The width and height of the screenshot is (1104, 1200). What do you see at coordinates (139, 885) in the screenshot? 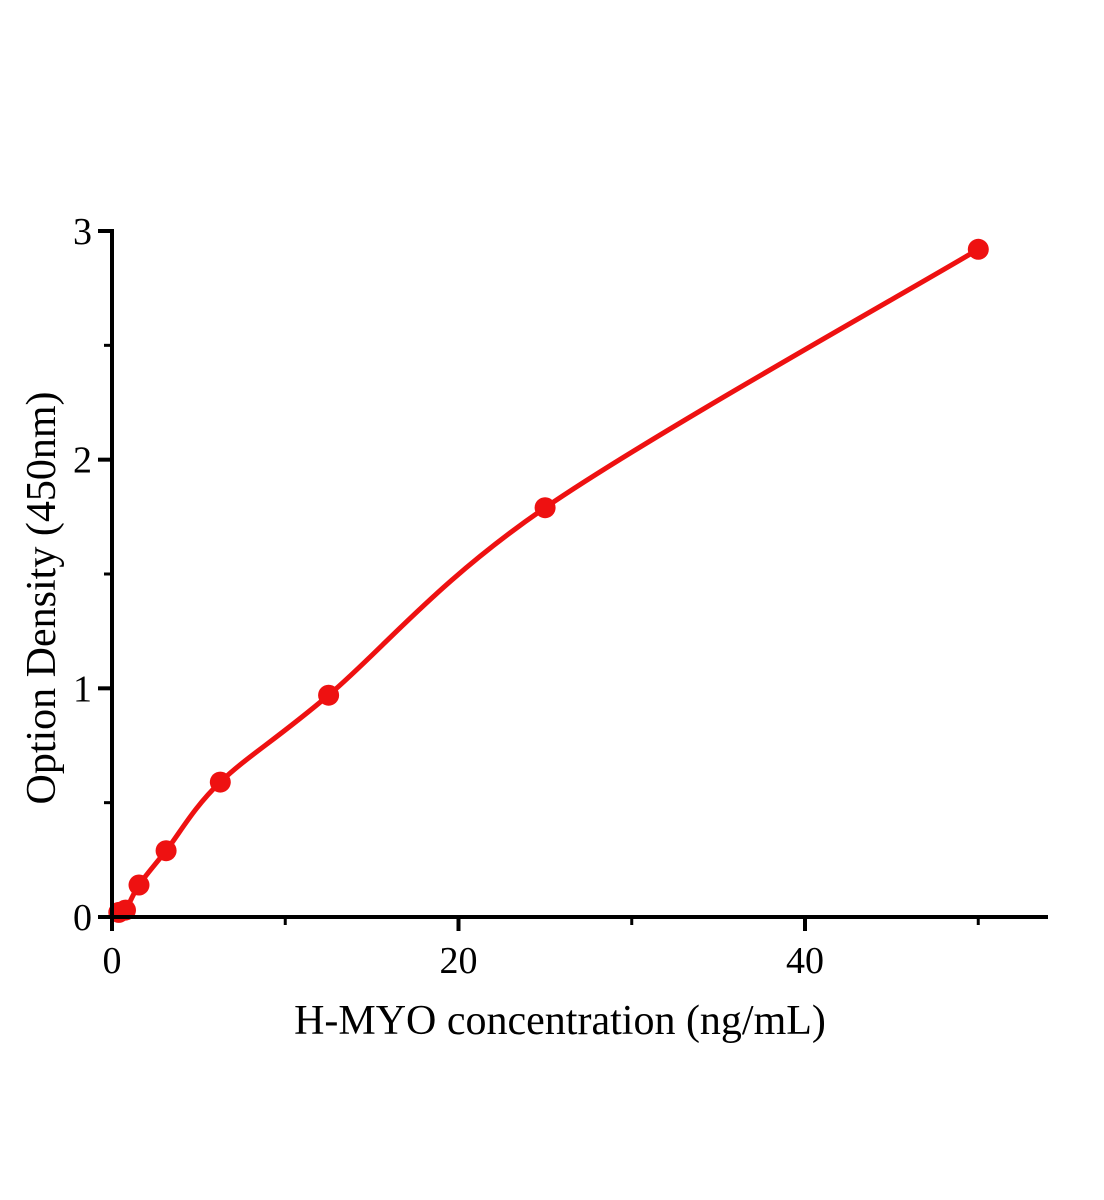
I see `data-point-1.56` at bounding box center [139, 885].